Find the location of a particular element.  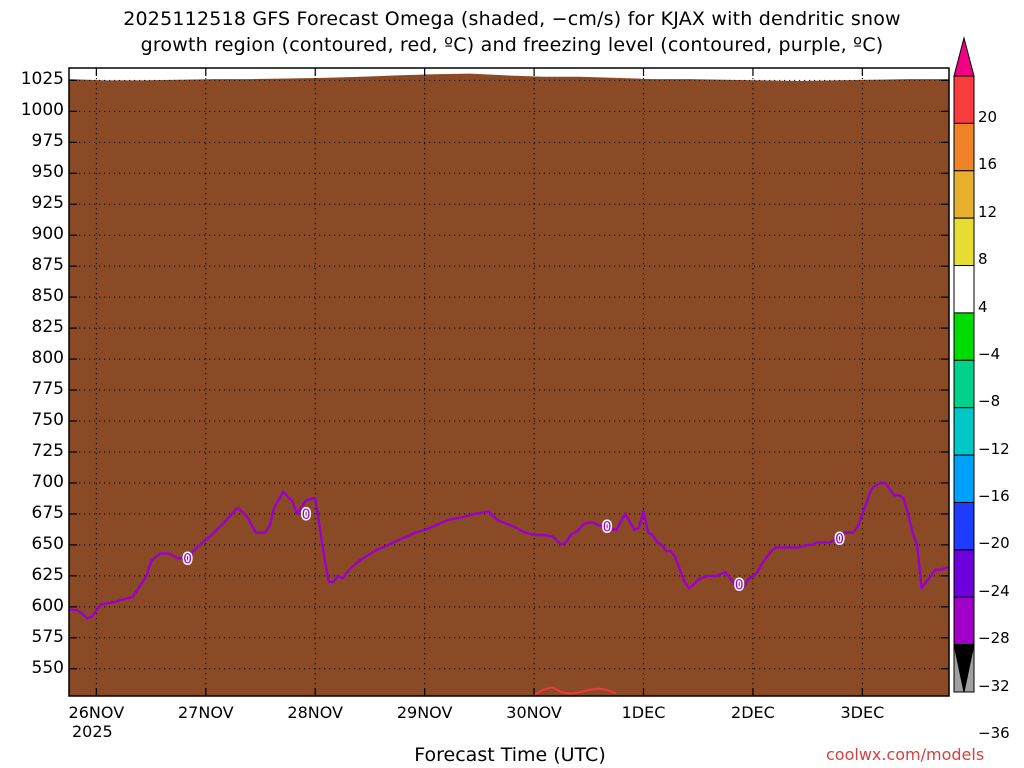

x-tick-label-30NOV: 30NOV is located at coordinates (534, 712).